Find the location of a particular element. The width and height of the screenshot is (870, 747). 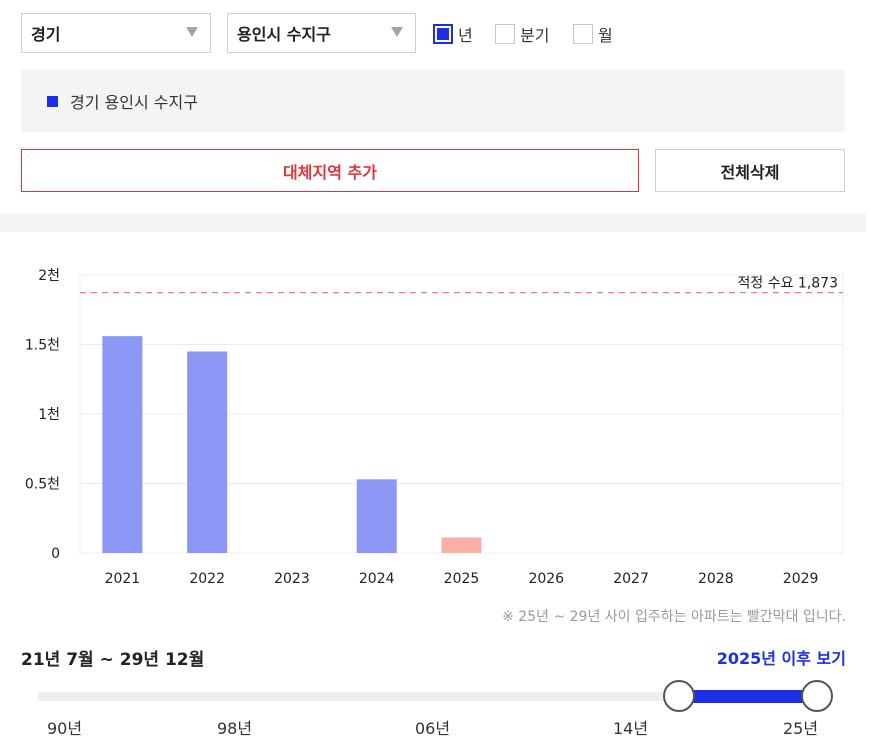

date-range-label: 21년 7월 ~ 29년 12월 is located at coordinates (113, 660).